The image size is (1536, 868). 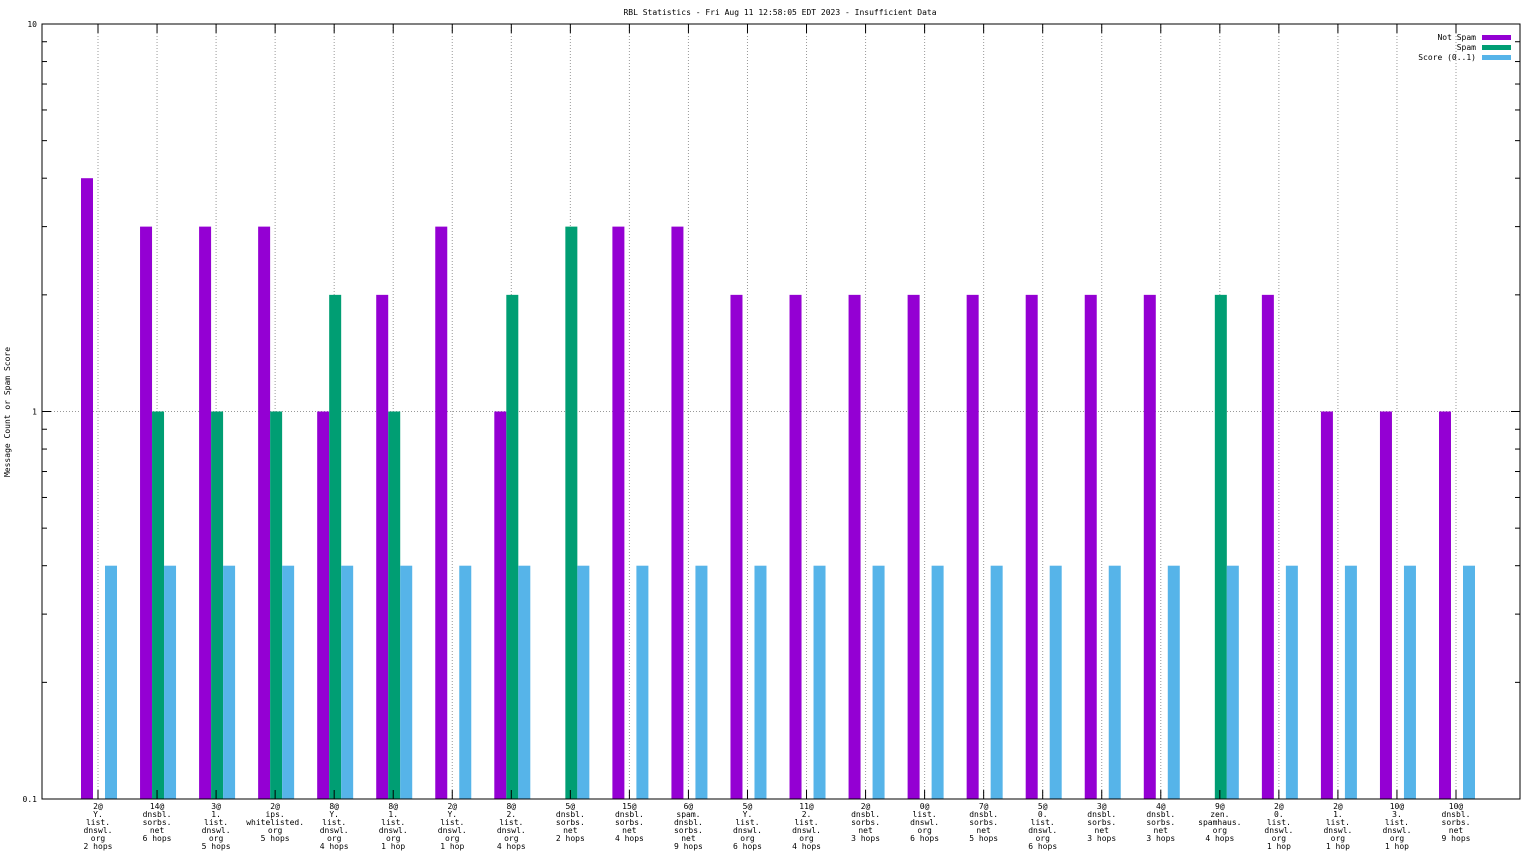 What do you see at coordinates (1456, 822) in the screenshot?
I see `x-tick-label: 10@ dnsbl. sorbs. net 9 hops` at bounding box center [1456, 822].